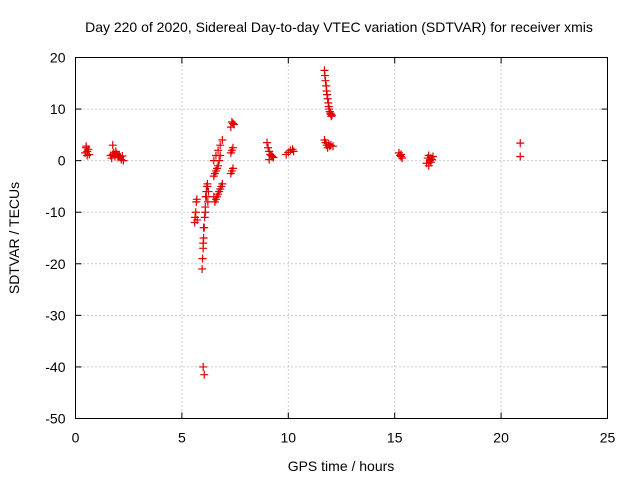 The image size is (640, 480). I want to click on y-tick-label: 20, so click(58, 58).